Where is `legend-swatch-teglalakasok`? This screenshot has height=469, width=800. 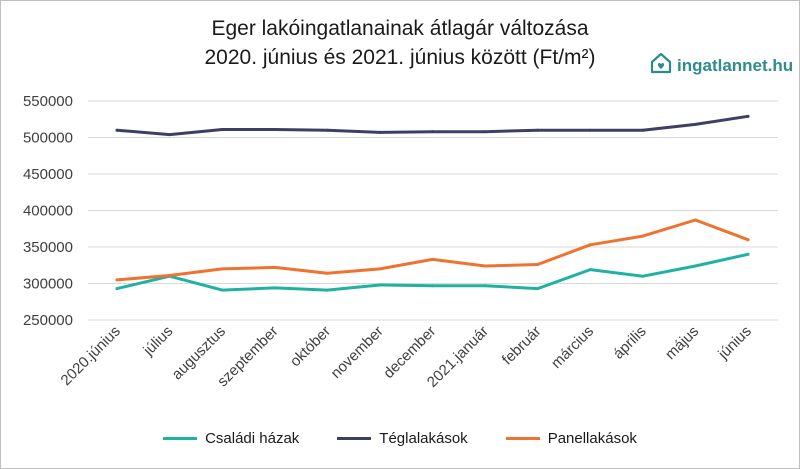 legend-swatch-teglalakasok is located at coordinates (354, 438).